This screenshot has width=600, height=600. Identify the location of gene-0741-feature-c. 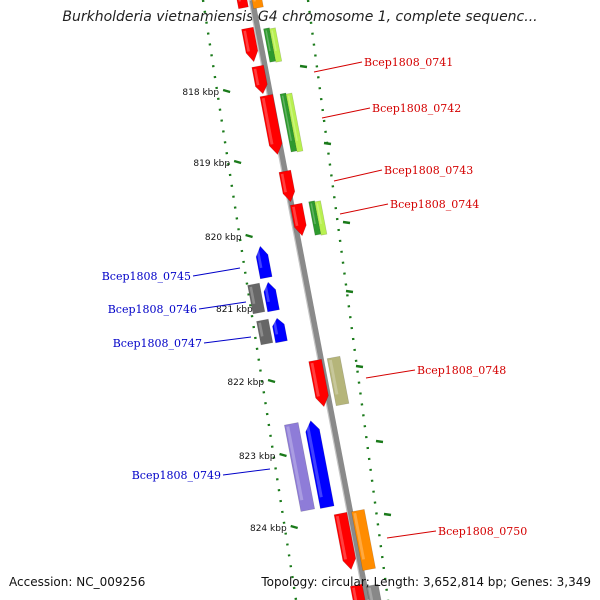
(260, 79).